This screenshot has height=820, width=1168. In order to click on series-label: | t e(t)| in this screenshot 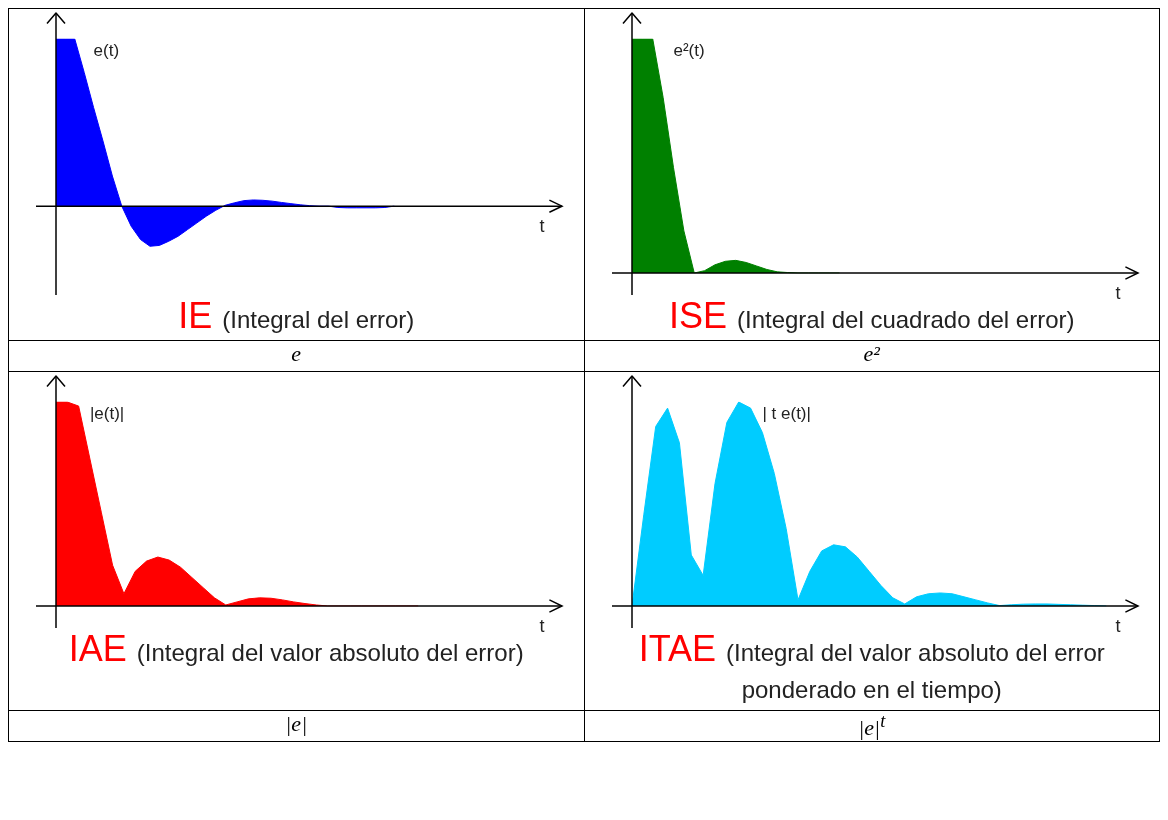, I will do `click(786, 414)`.